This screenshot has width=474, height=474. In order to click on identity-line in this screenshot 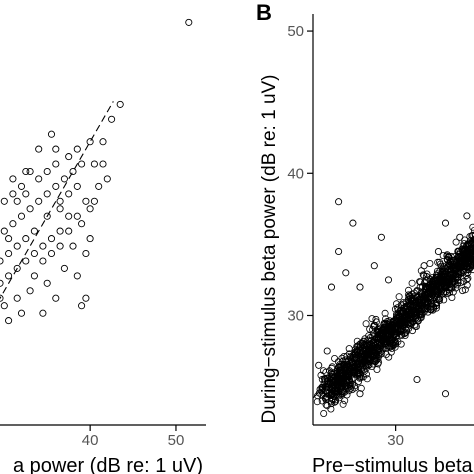, I will do `click(57, 200)`.